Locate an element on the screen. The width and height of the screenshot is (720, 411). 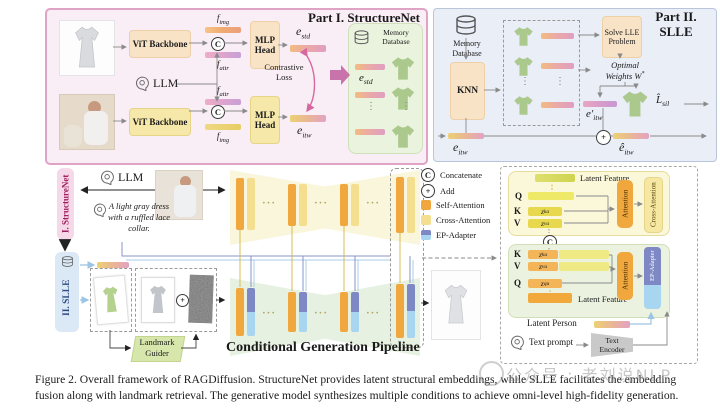
attention-block-bottom: Attention is located at coordinates (625, 276).